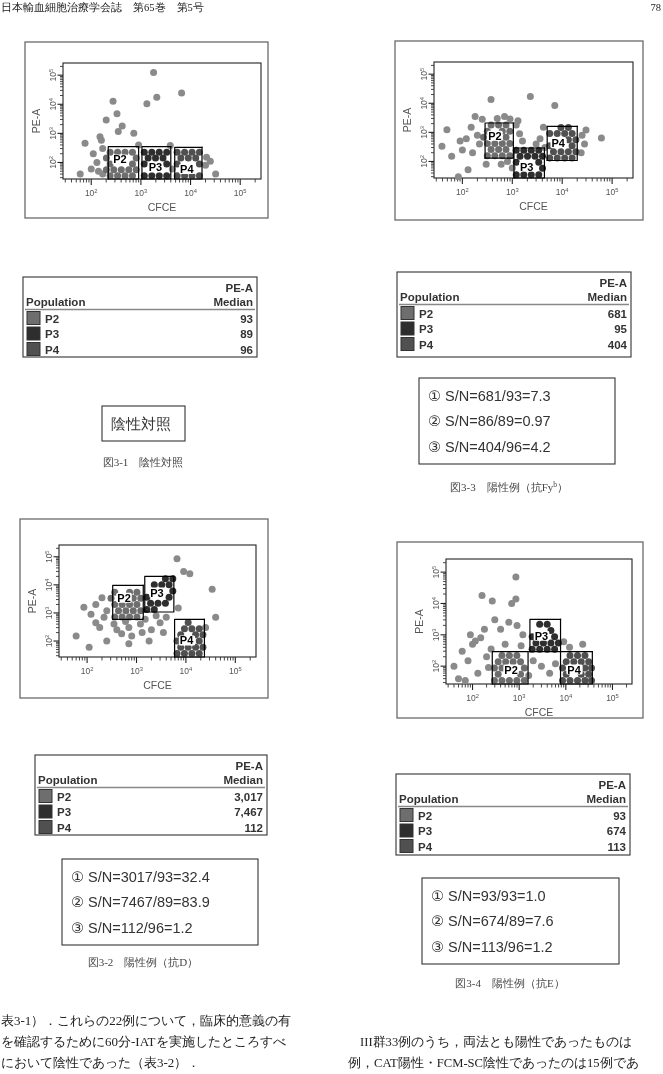 This screenshot has height=1074, width=663. What do you see at coordinates (617, 344) in the screenshot?
I see `text: 404` at bounding box center [617, 344].